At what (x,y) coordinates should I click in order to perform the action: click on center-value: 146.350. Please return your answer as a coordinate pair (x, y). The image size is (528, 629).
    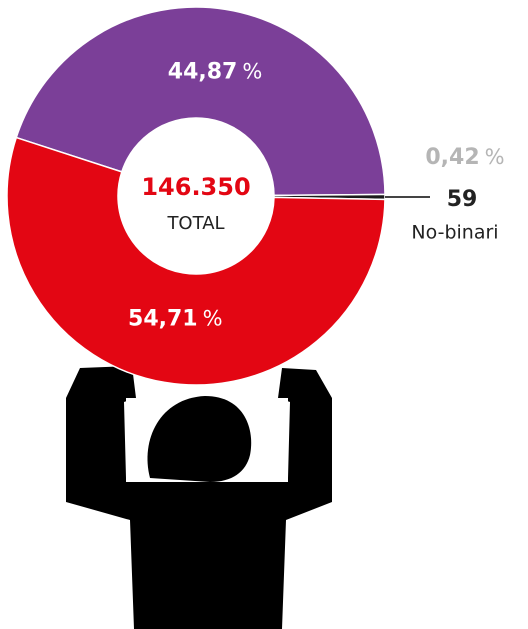
    Looking at the image, I should click on (195, 187).